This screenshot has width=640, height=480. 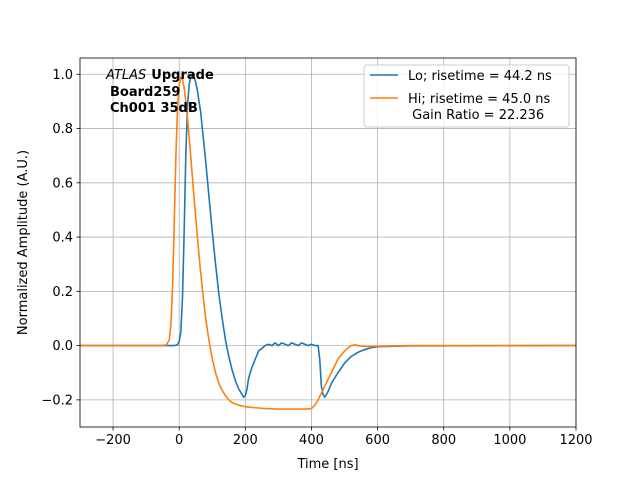 I want to click on annotation-board: Board259, so click(x=145, y=92).